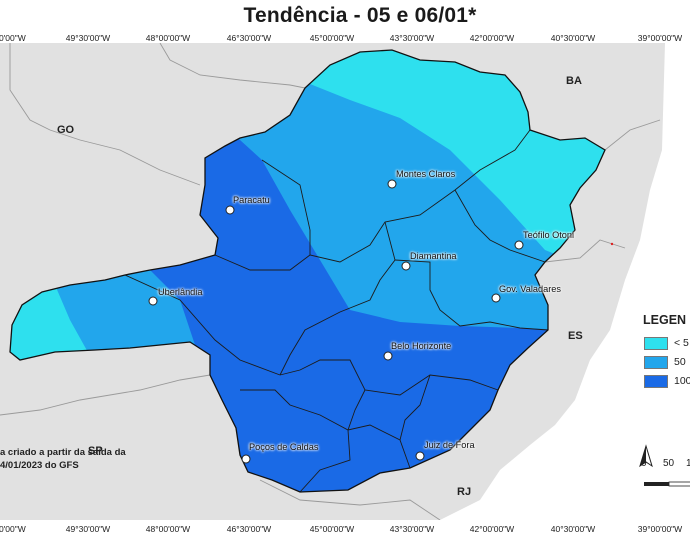 The image size is (690, 546). I want to click on graticule-label-bottom: 46°30'00"W, so click(249, 529).